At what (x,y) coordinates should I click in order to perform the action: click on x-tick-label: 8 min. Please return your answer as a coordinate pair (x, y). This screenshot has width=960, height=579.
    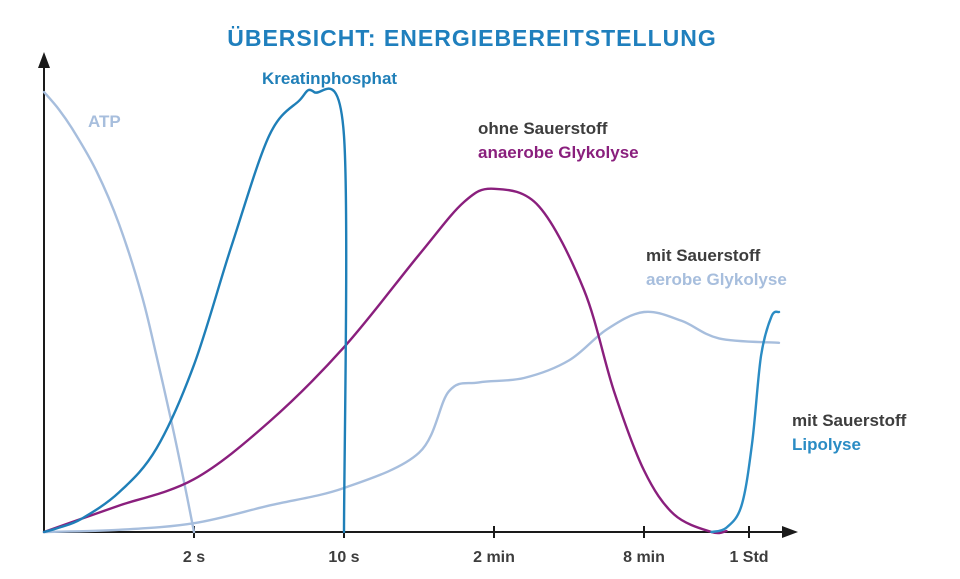
    Looking at the image, I should click on (644, 557).